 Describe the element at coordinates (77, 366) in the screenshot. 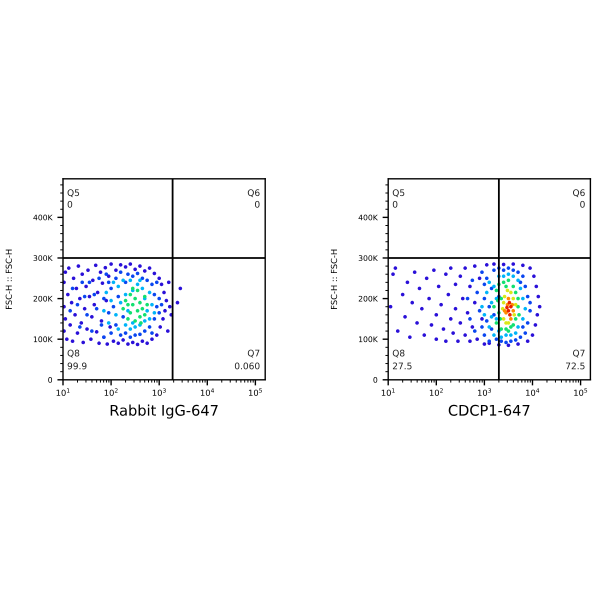

I see `annotation: 99.9` at that location.